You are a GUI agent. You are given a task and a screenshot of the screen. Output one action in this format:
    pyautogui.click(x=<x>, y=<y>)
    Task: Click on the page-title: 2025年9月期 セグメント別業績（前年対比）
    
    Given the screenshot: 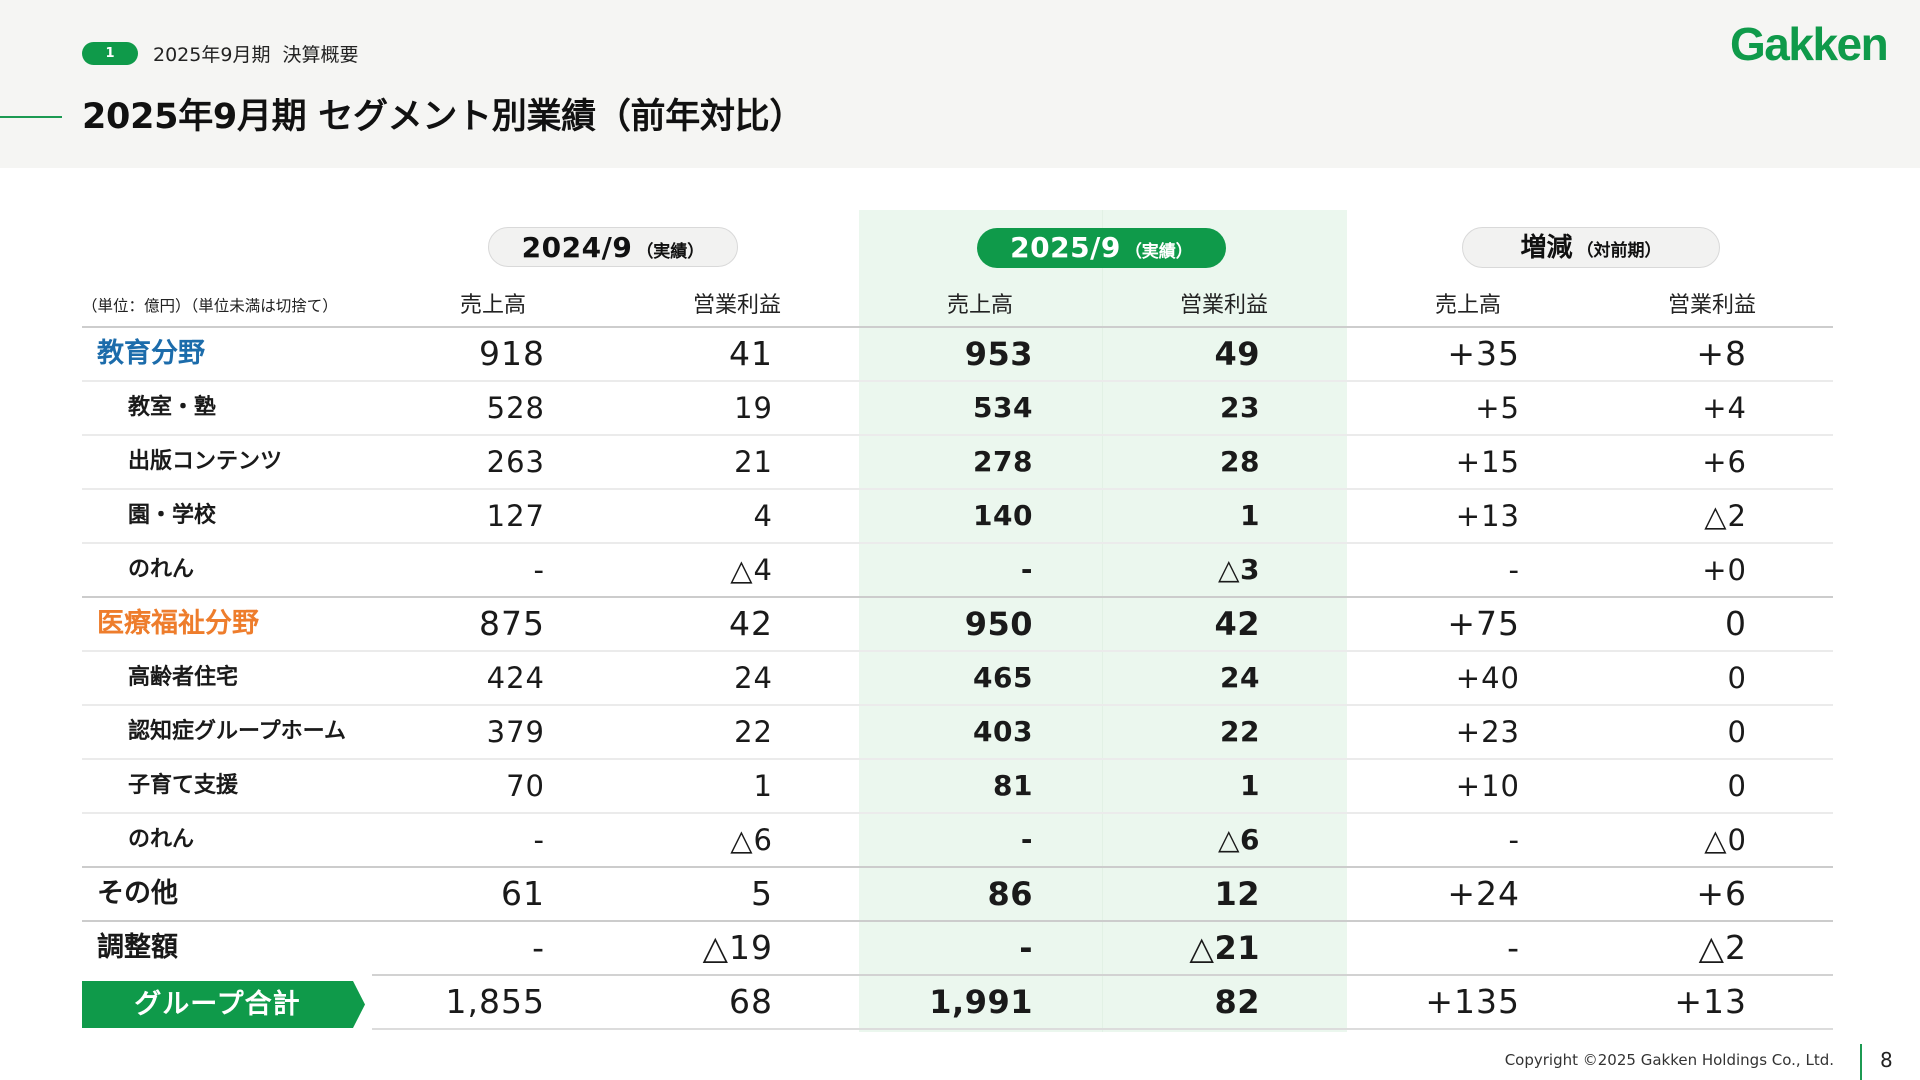 What is the action you would take?
    pyautogui.click(x=443, y=117)
    